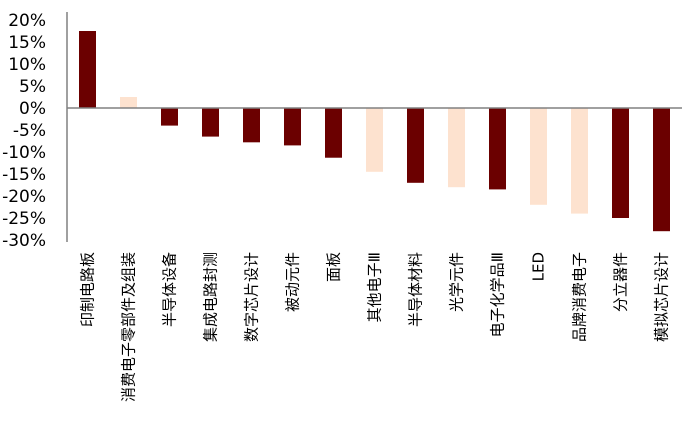 This screenshot has height=440, width=700. Describe the element at coordinates (32, 109) in the screenshot. I see `y-tick-label: 0%` at that location.